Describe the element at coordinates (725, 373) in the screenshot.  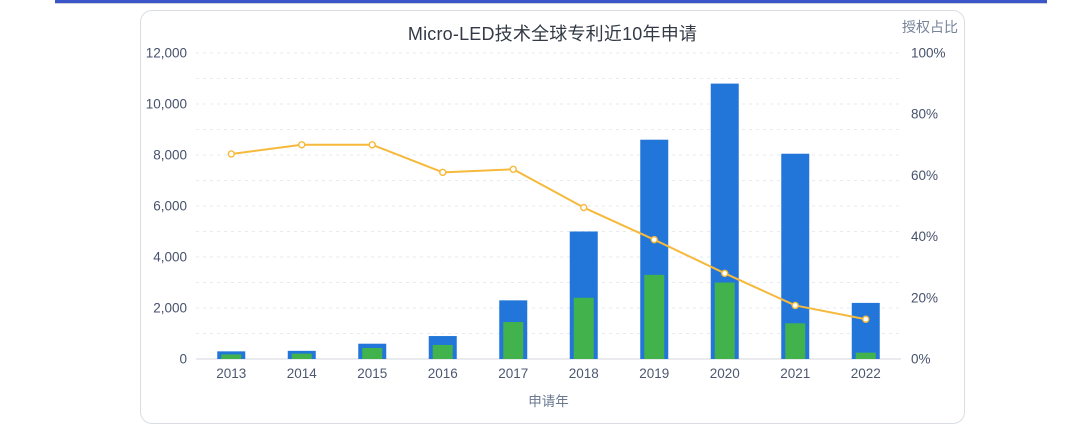
I see `x-tick-label: 2020` at that location.